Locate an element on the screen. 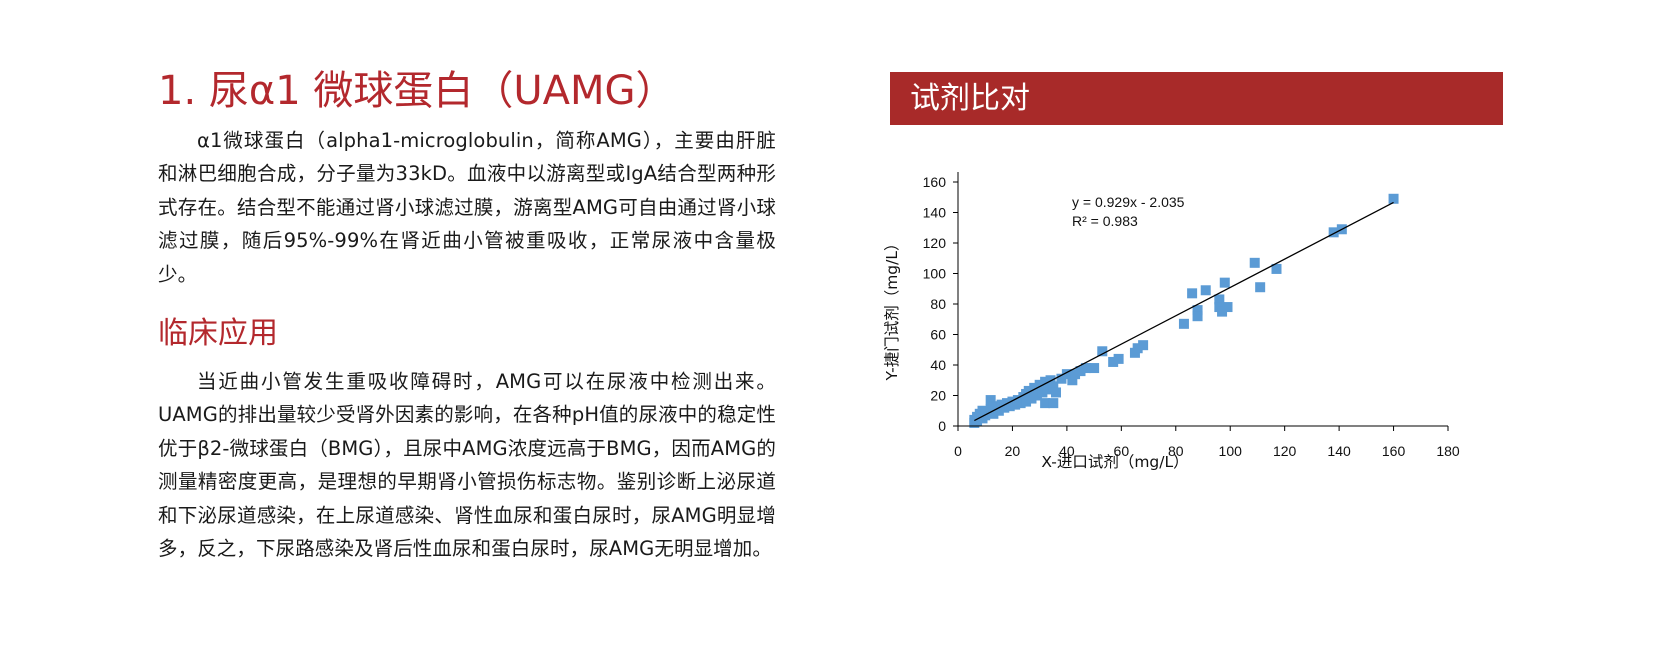  y-tick-label: 120 is located at coordinates (935, 243).